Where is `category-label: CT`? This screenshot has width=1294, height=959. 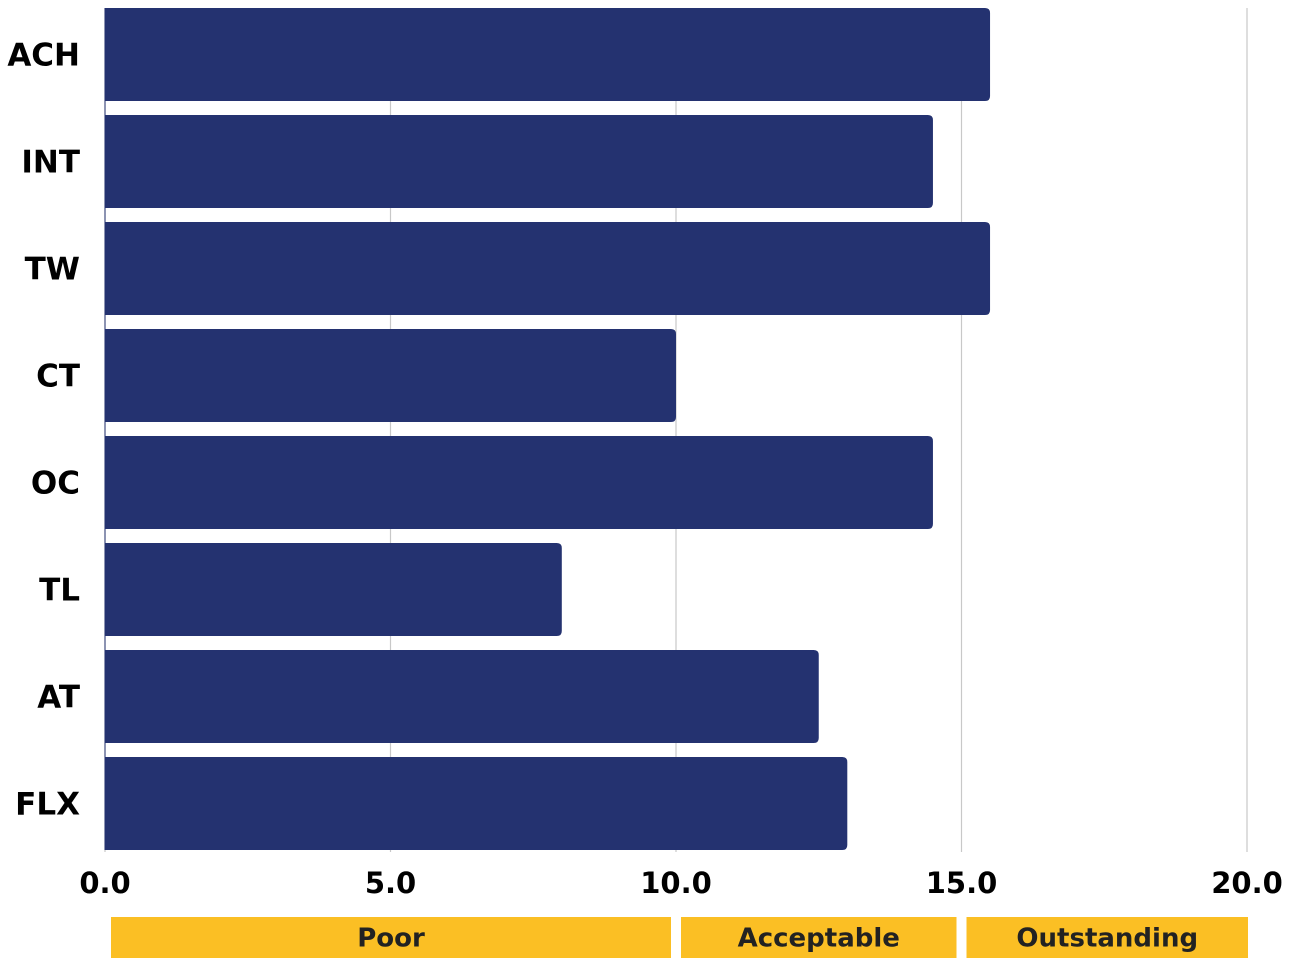
category-label: CT is located at coordinates (58, 377).